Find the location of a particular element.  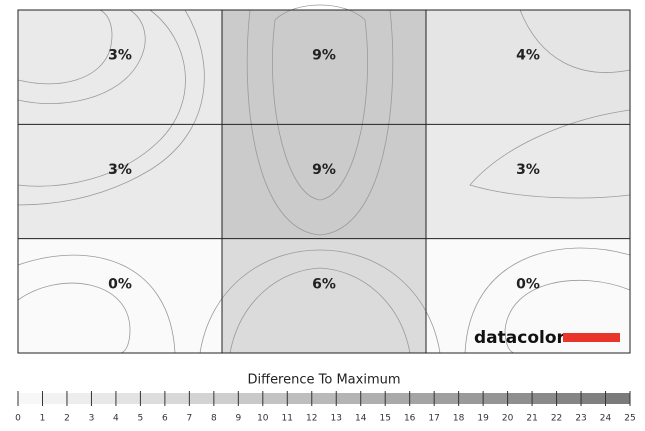

cell-label: 6% is located at coordinates (324, 284).